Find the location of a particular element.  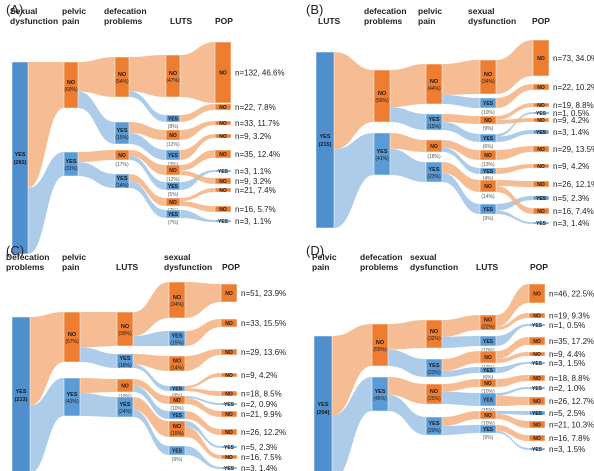

pop-count-label: n=5, 2.3% is located at coordinates (571, 198).